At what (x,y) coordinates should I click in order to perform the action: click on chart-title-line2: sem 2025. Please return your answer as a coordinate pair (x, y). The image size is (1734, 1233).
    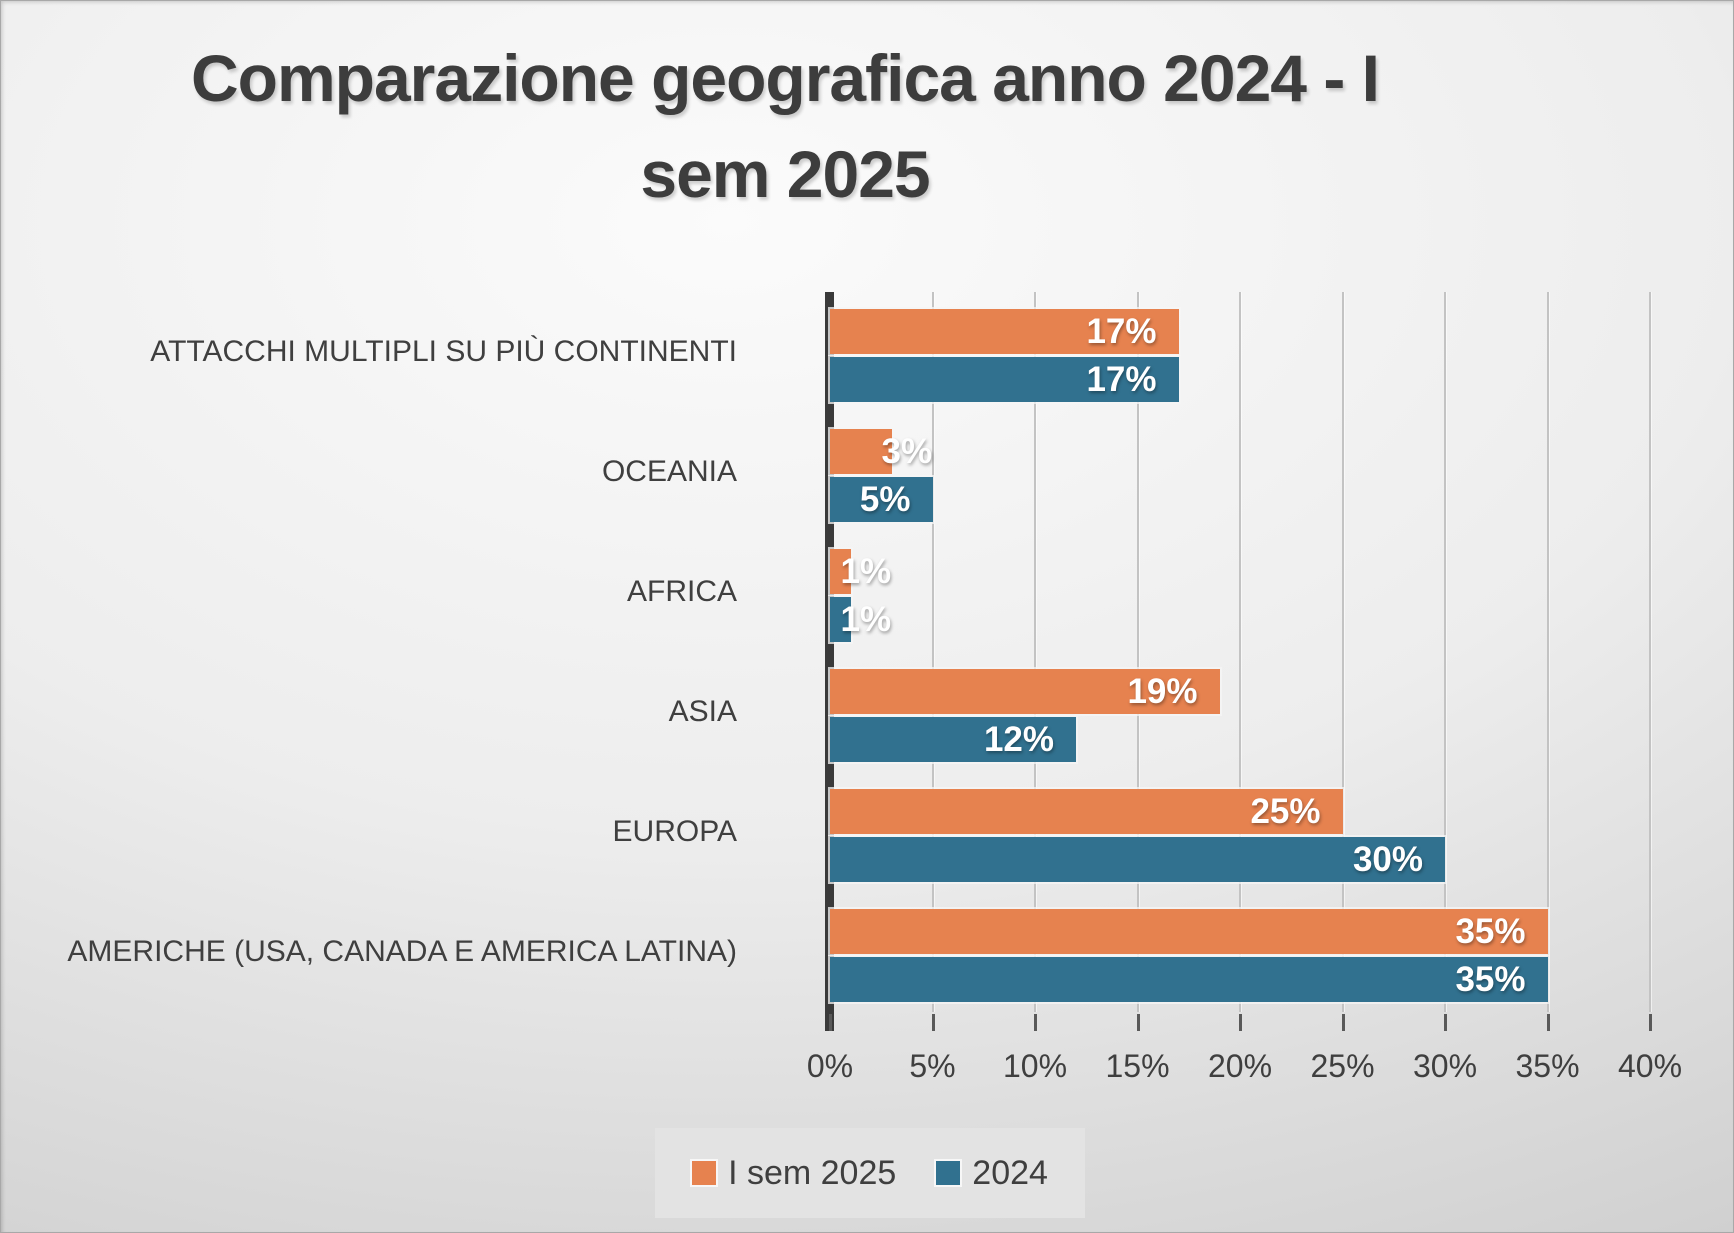
    Looking at the image, I should click on (785, 174).